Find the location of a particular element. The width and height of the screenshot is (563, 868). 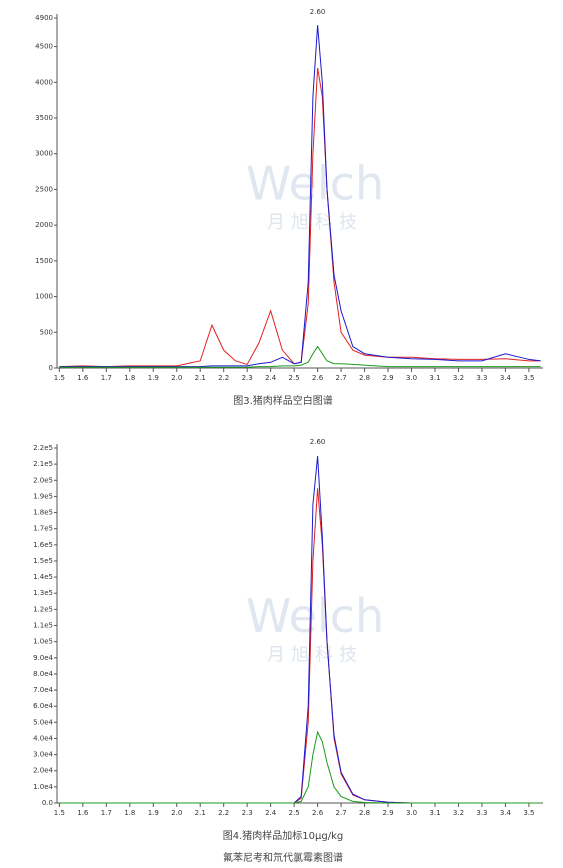

y-tick-label: 2.1e5 is located at coordinates (43, 464).